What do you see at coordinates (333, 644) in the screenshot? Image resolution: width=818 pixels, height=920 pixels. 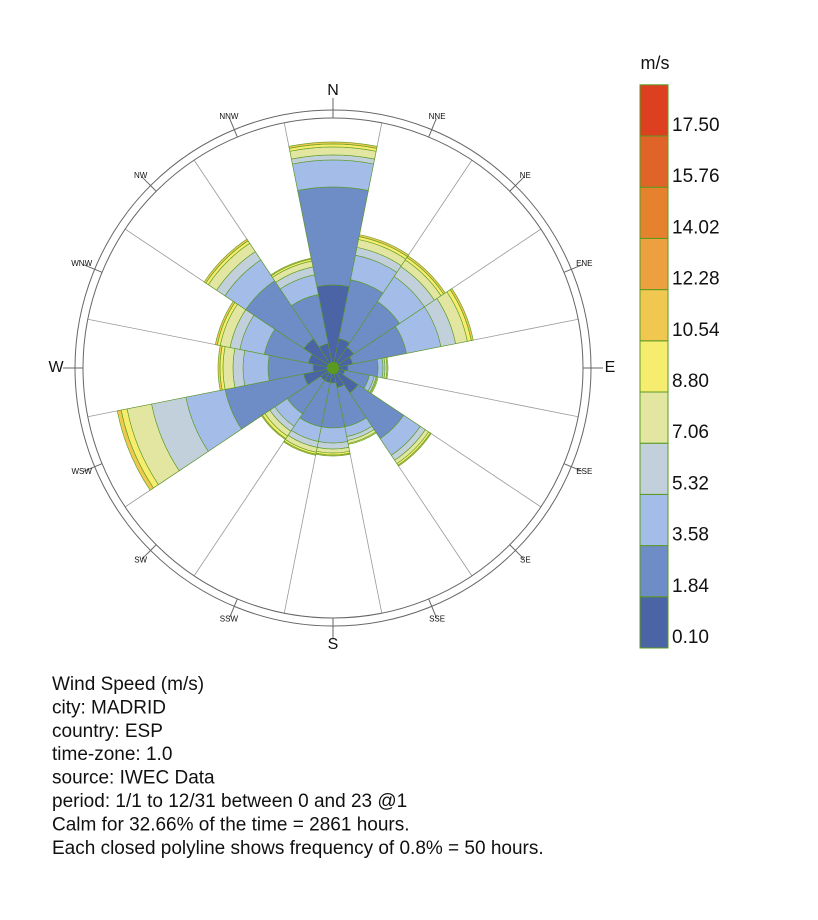 I see `direction-label: S` at bounding box center [333, 644].